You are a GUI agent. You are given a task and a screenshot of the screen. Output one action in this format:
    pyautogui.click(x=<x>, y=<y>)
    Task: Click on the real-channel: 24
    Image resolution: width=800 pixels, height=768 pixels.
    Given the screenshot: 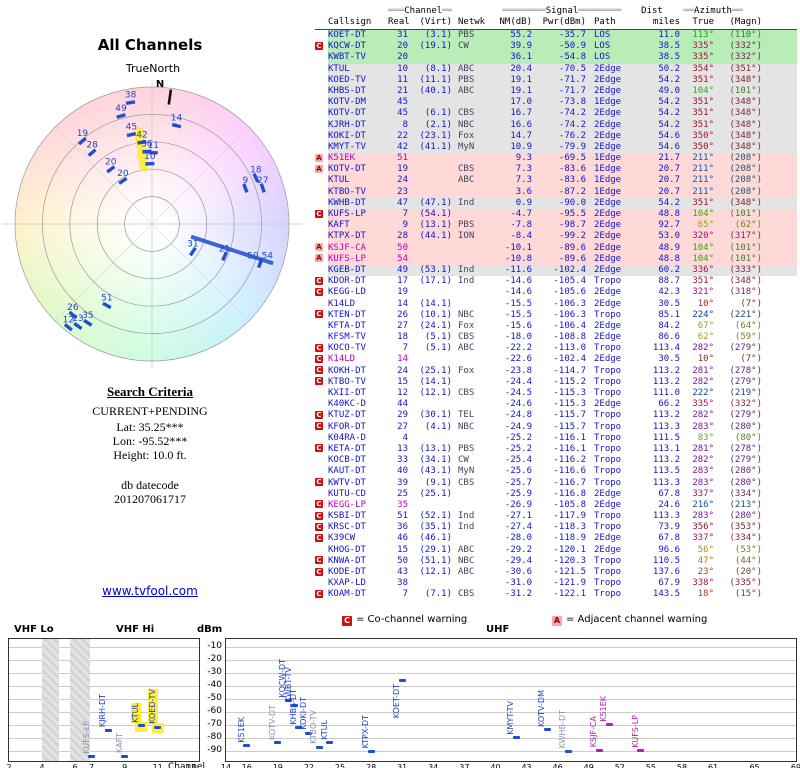 What is the action you would take?
    pyautogui.click(x=402, y=370)
    